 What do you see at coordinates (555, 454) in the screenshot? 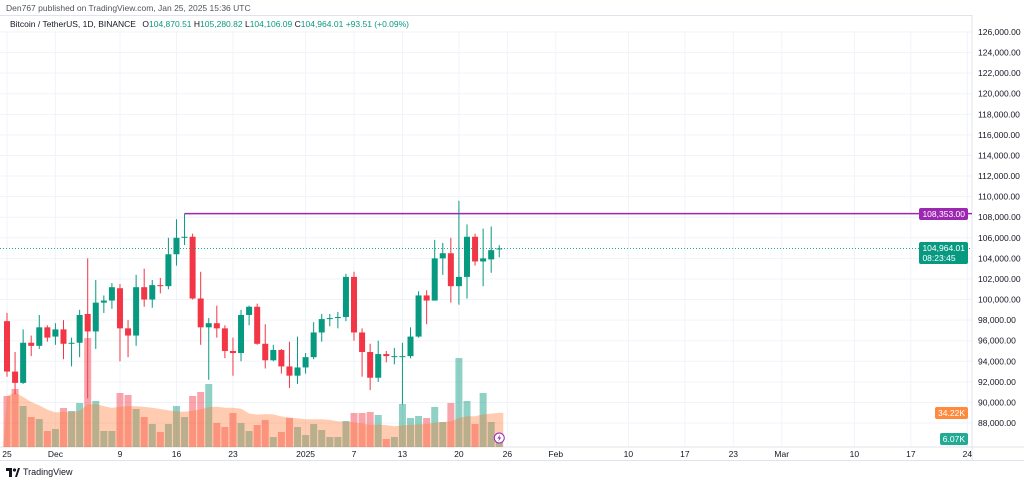
I see `time-tick-label: Feb` at bounding box center [555, 454].